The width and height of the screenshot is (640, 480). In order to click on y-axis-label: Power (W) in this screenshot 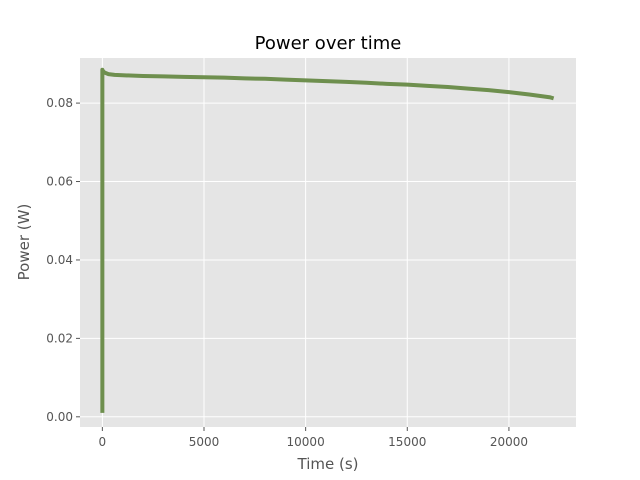, I will do `click(24, 242)`.